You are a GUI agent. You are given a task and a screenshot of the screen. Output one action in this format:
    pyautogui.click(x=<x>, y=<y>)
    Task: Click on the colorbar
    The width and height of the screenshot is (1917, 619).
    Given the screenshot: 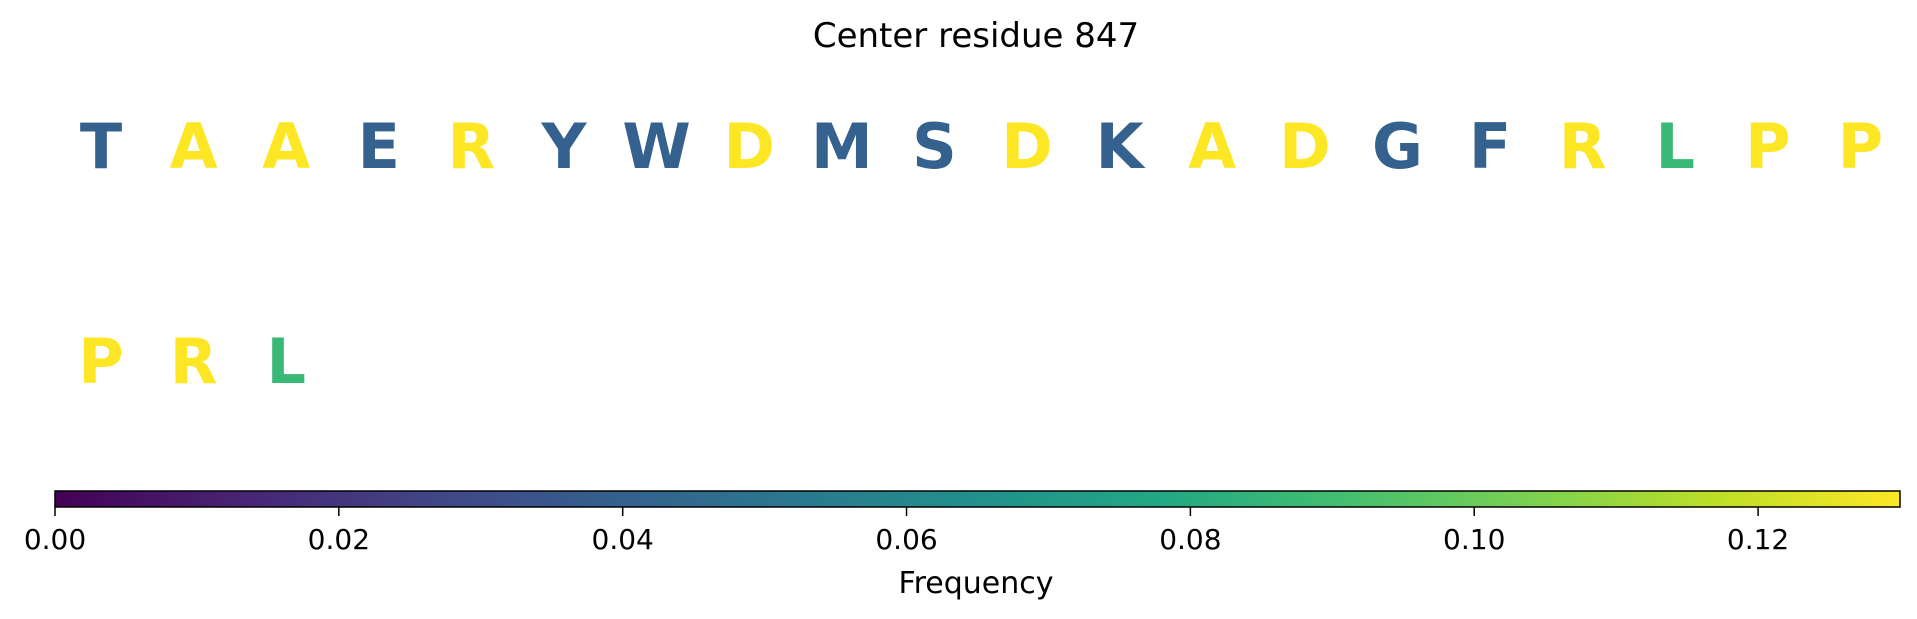 What is the action you would take?
    pyautogui.click(x=977, y=499)
    